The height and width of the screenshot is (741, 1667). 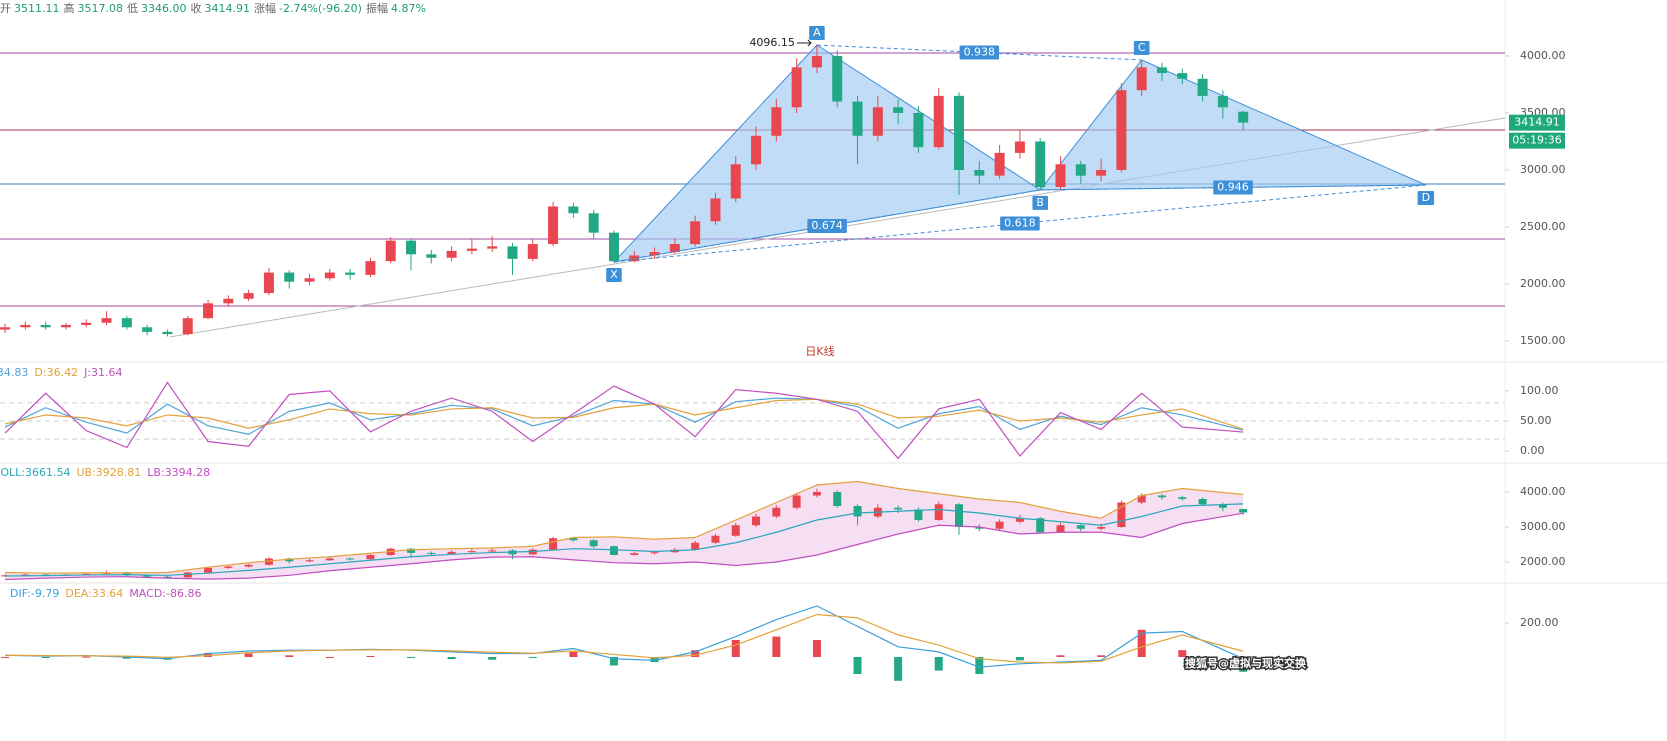 What do you see at coordinates (265, 8) in the screenshot?
I see `header-label: 涨幅` at bounding box center [265, 8].